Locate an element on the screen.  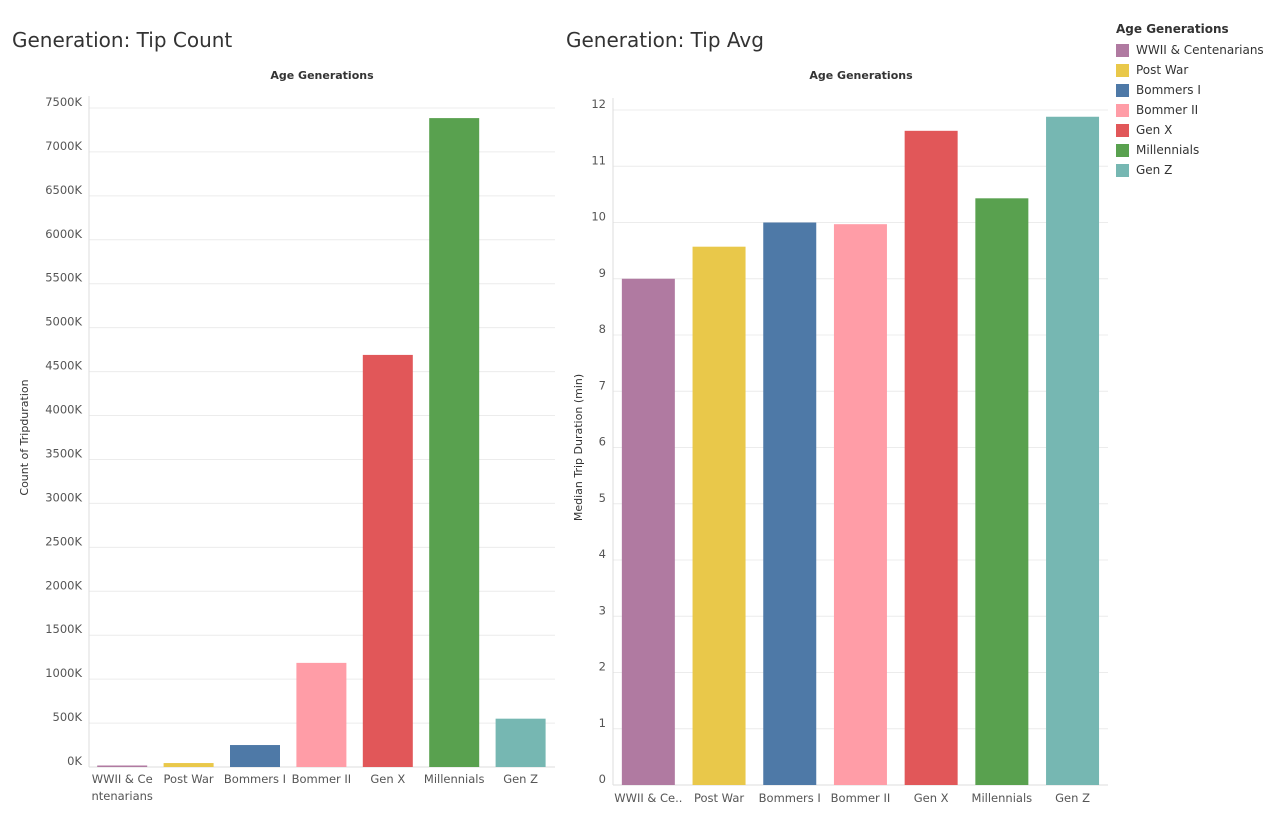
y-tick-label: 1 is located at coordinates (602, 723).